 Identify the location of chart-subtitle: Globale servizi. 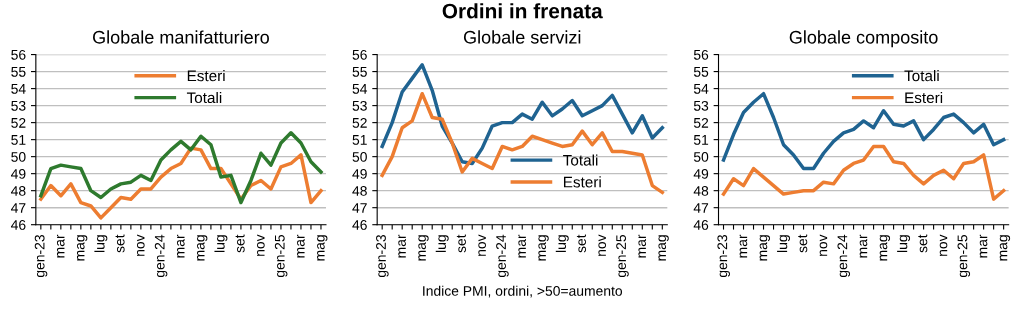
(522, 37).